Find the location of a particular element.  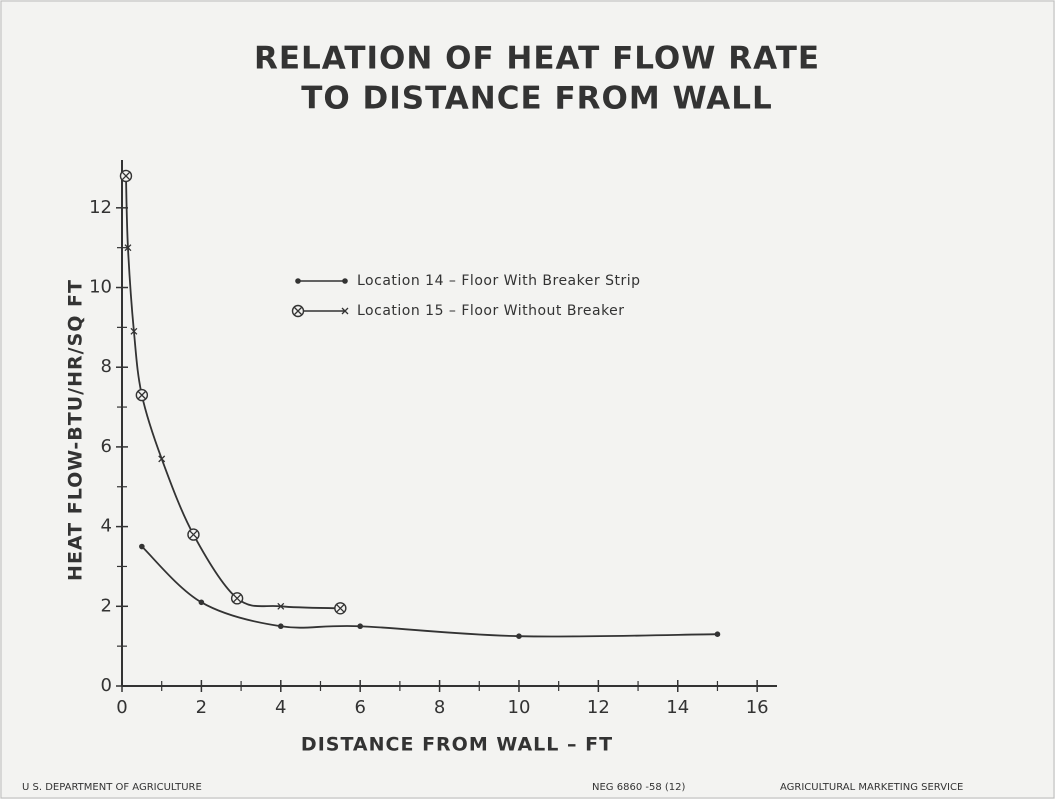

x-tick-label: 0 is located at coordinates (121, 707).